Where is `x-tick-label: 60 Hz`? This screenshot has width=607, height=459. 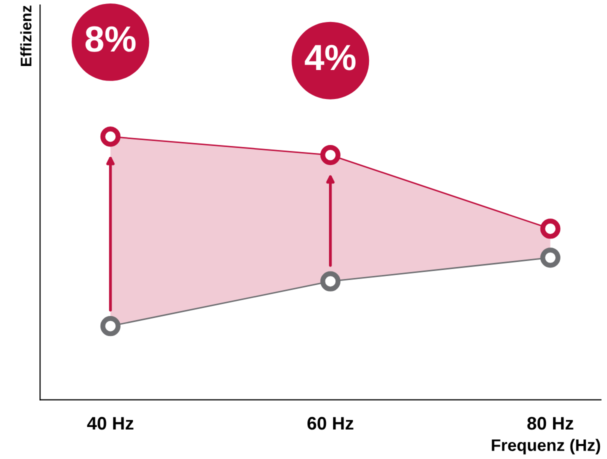 x-tick-label: 60 Hz is located at coordinates (330, 423).